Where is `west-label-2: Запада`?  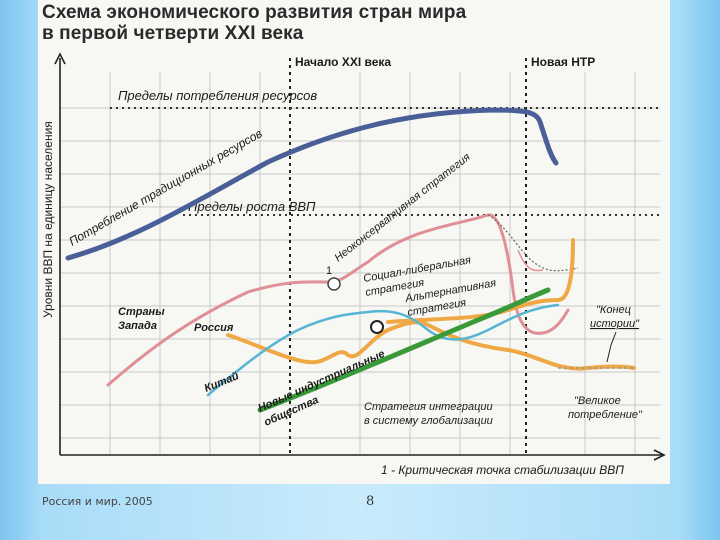
west-label-2: Запада is located at coordinates (137, 326).